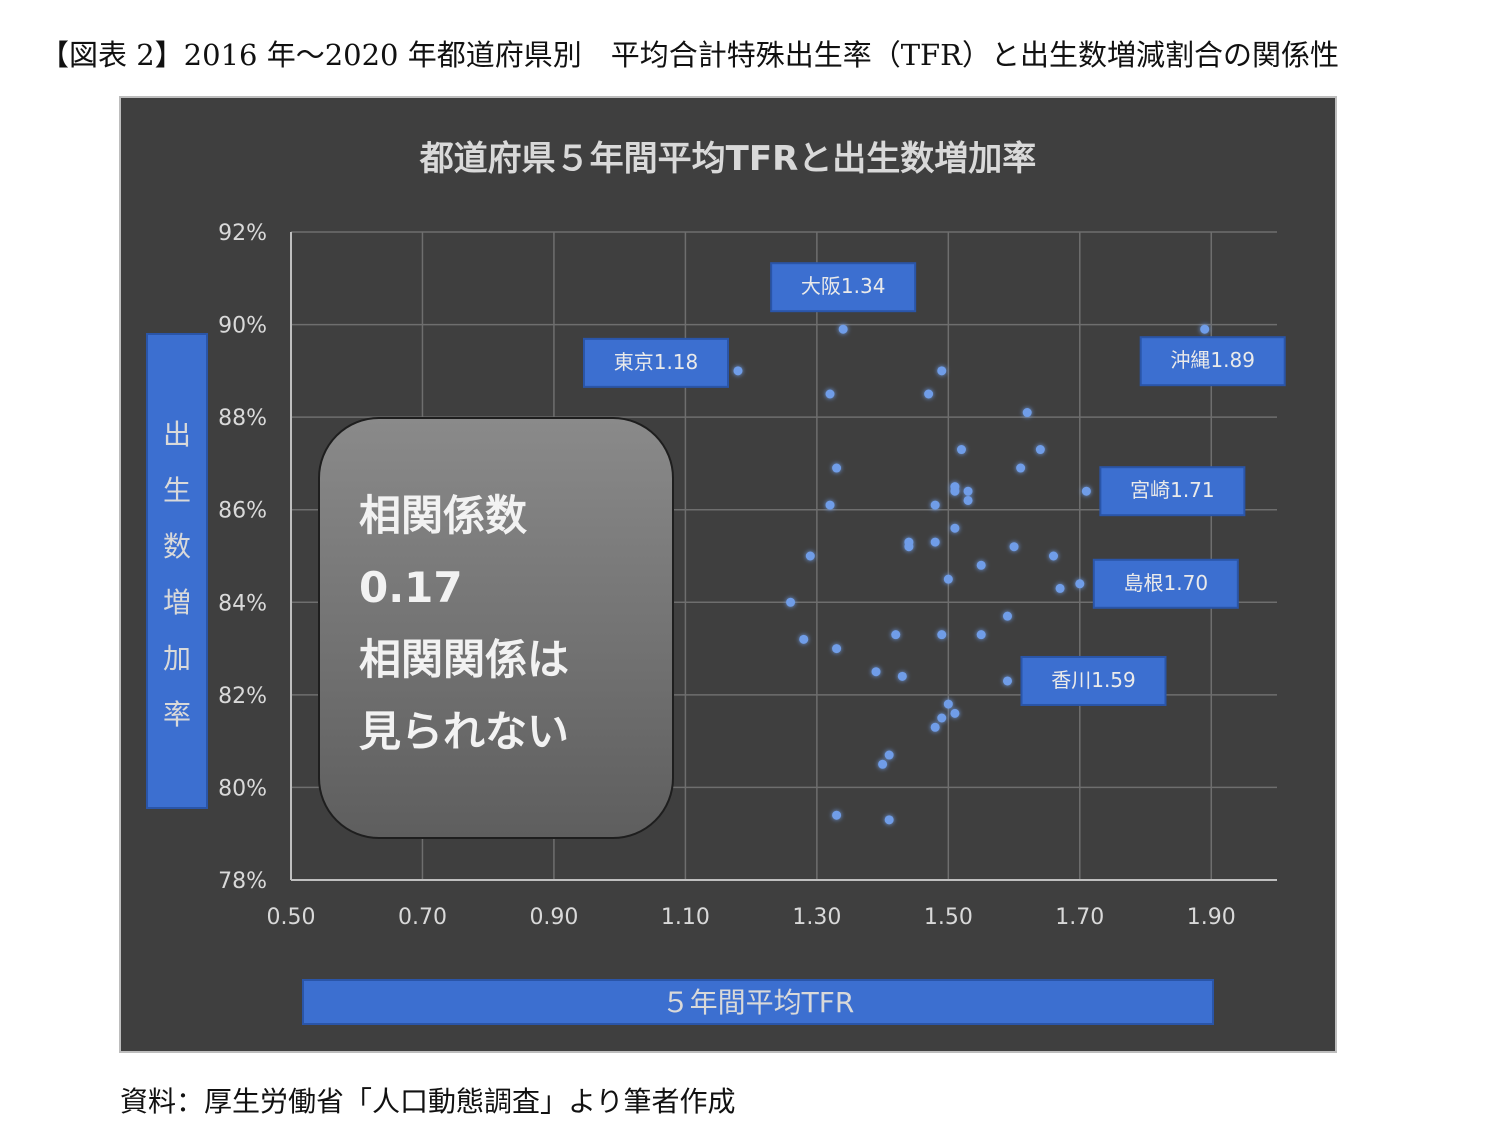 The height and width of the screenshot is (1144, 1503). What do you see at coordinates (291, 917) in the screenshot?
I see `x-tick-label: 0.50` at bounding box center [291, 917].